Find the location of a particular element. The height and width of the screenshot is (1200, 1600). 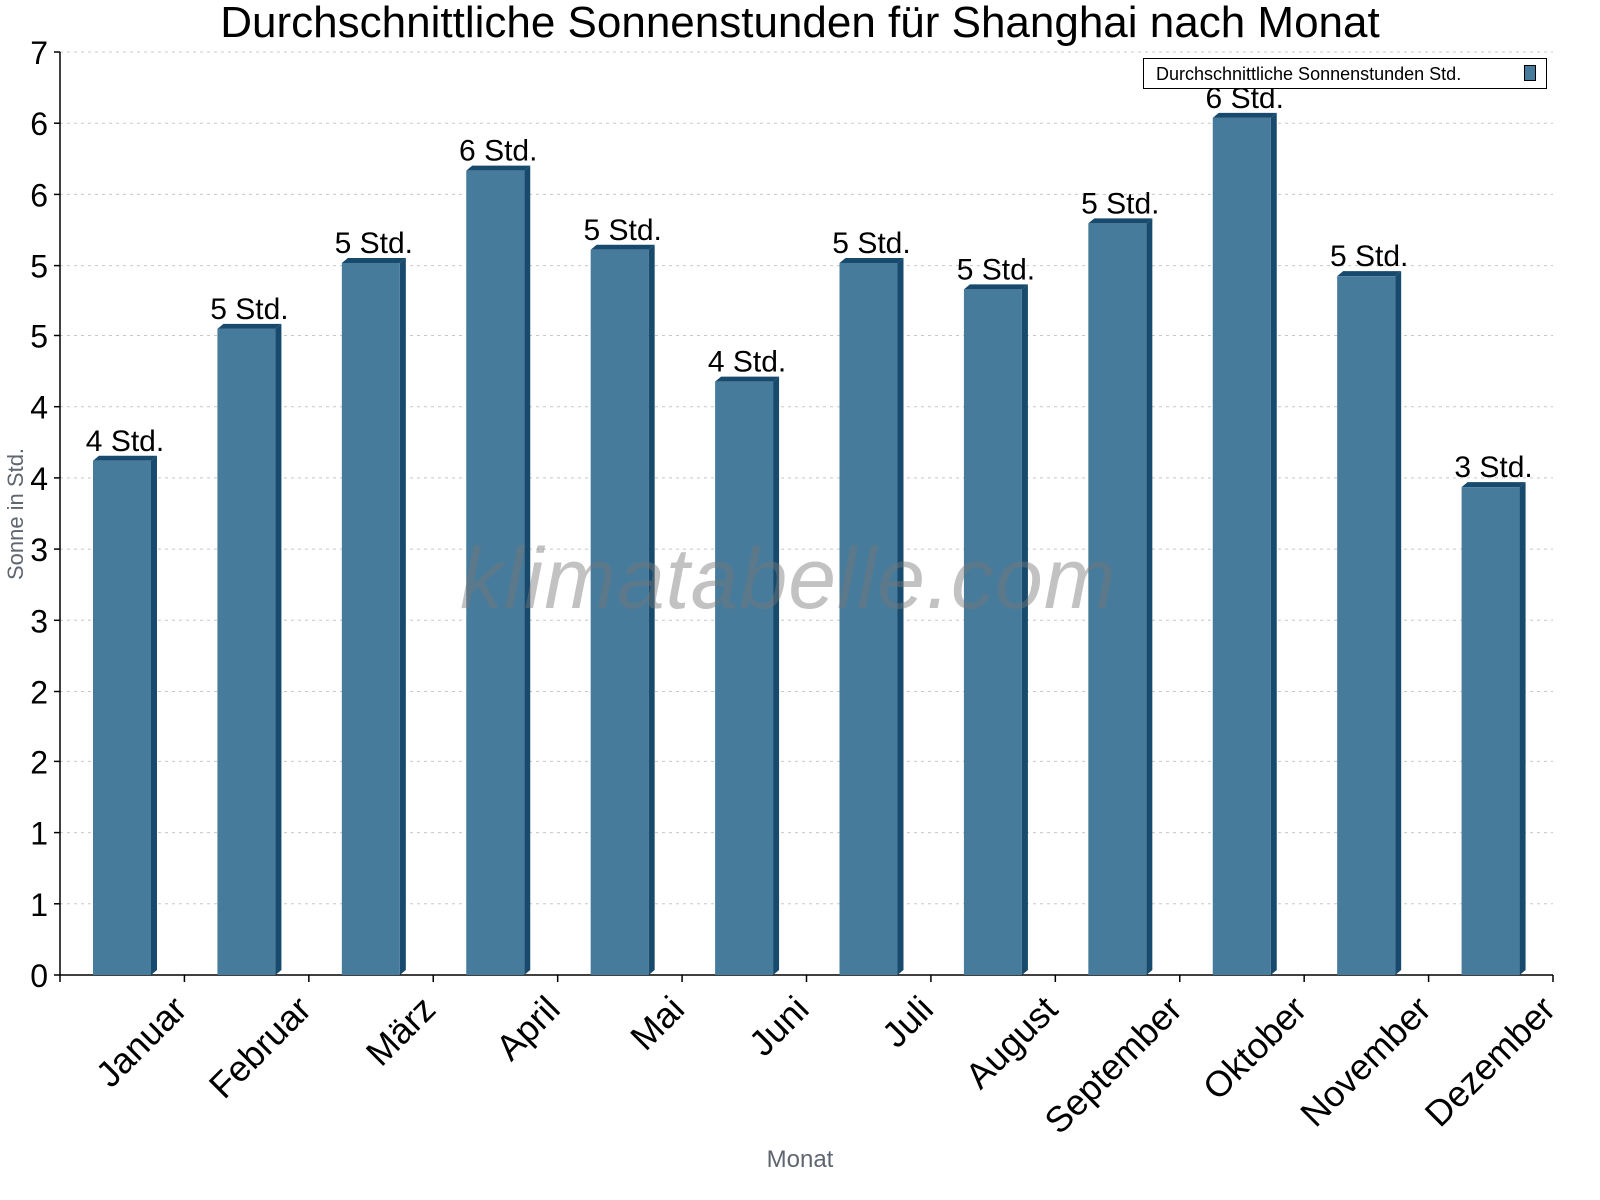

x-tick-label: Februar is located at coordinates (260, 1047).